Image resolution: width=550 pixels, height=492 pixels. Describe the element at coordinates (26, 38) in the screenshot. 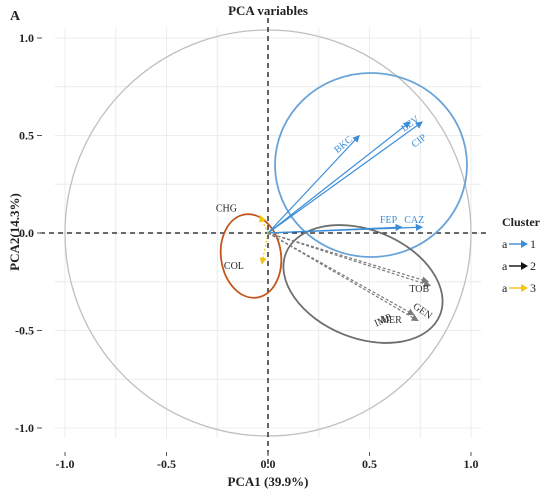

I see `y-tick-label: 1.0` at that location.